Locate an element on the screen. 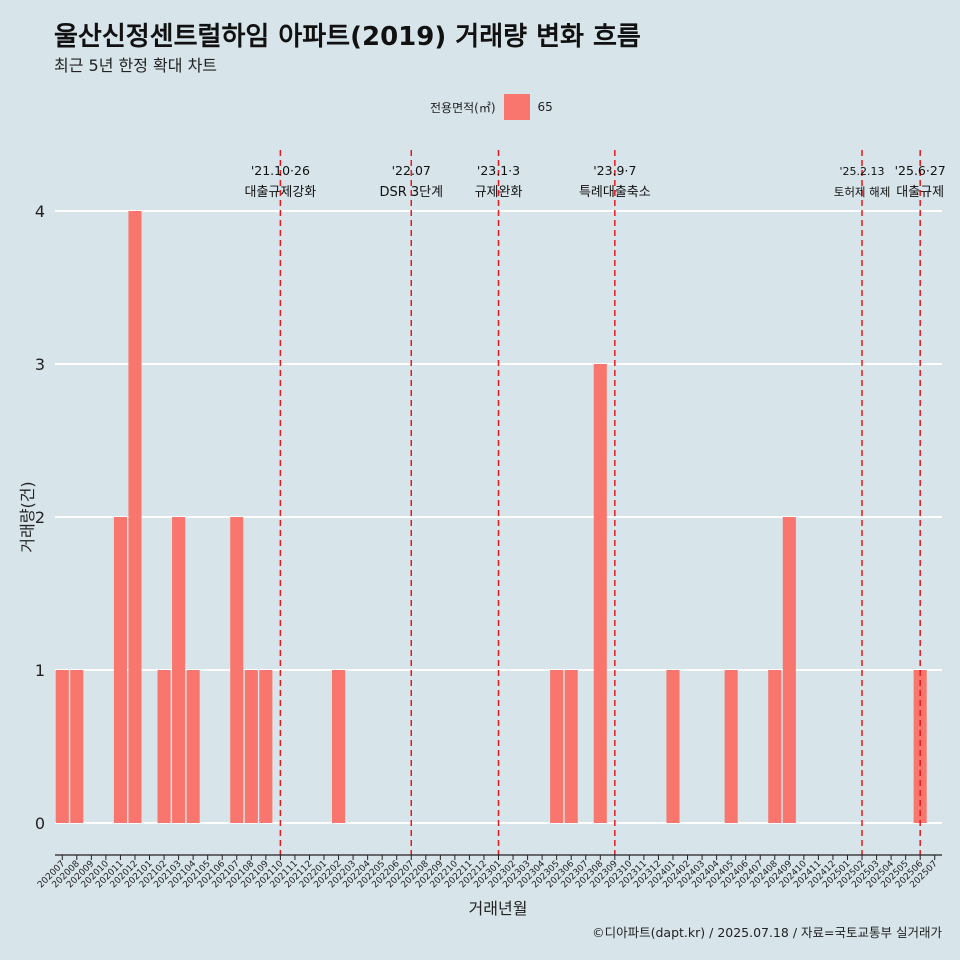 The width and height of the screenshot is (960, 960). y-tick-label: 3 is located at coordinates (40, 364).